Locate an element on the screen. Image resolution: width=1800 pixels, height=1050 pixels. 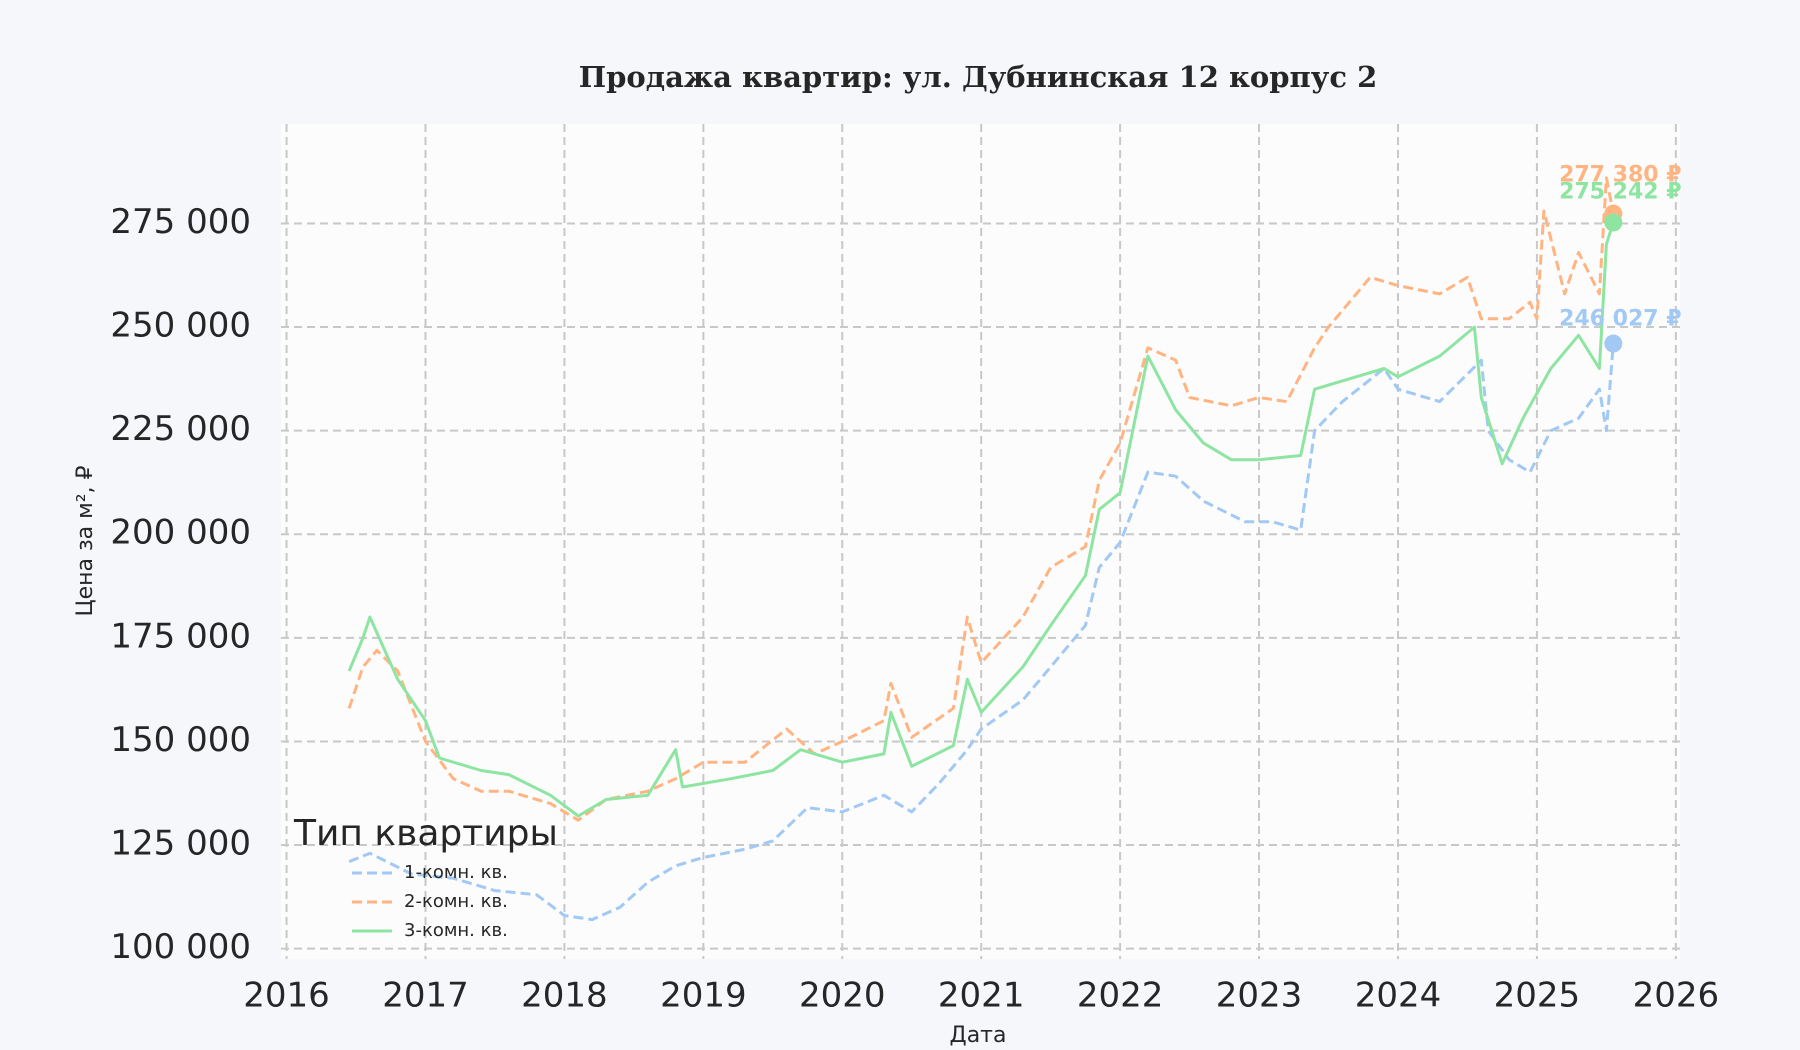
legend-label: 3-комн. кв. is located at coordinates (456, 930).